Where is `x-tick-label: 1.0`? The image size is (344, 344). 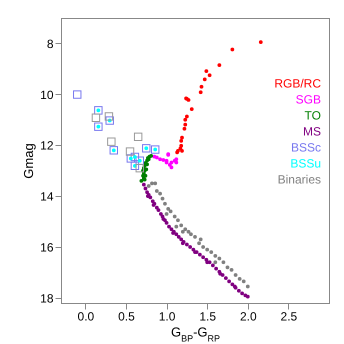 x-tick-label: 1.0 is located at coordinates (167, 317).